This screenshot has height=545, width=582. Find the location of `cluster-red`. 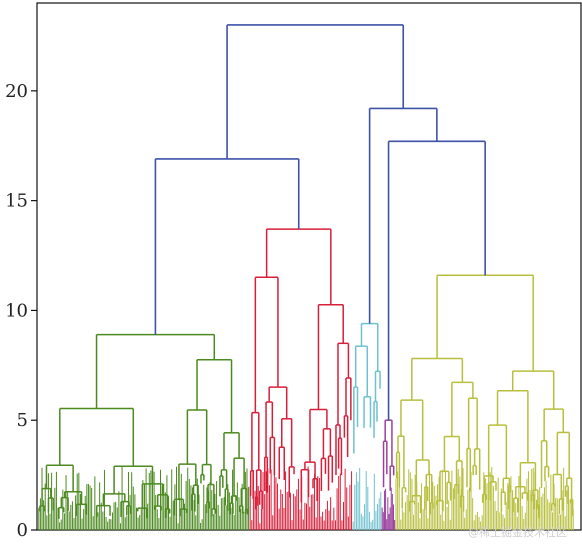

cluster-red is located at coordinates (301, 379).